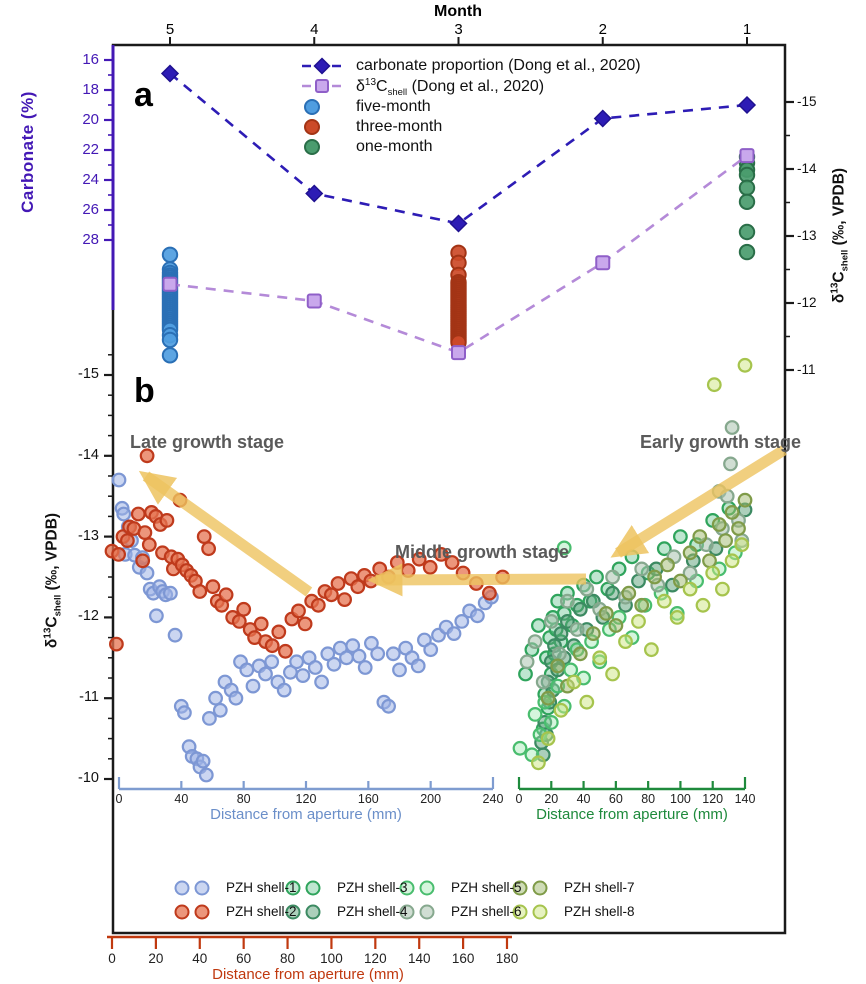 The image size is (866, 984). What do you see at coordinates (807, 235) in the screenshot?
I see `right-axis-tick-label: -13` at bounding box center [807, 235].